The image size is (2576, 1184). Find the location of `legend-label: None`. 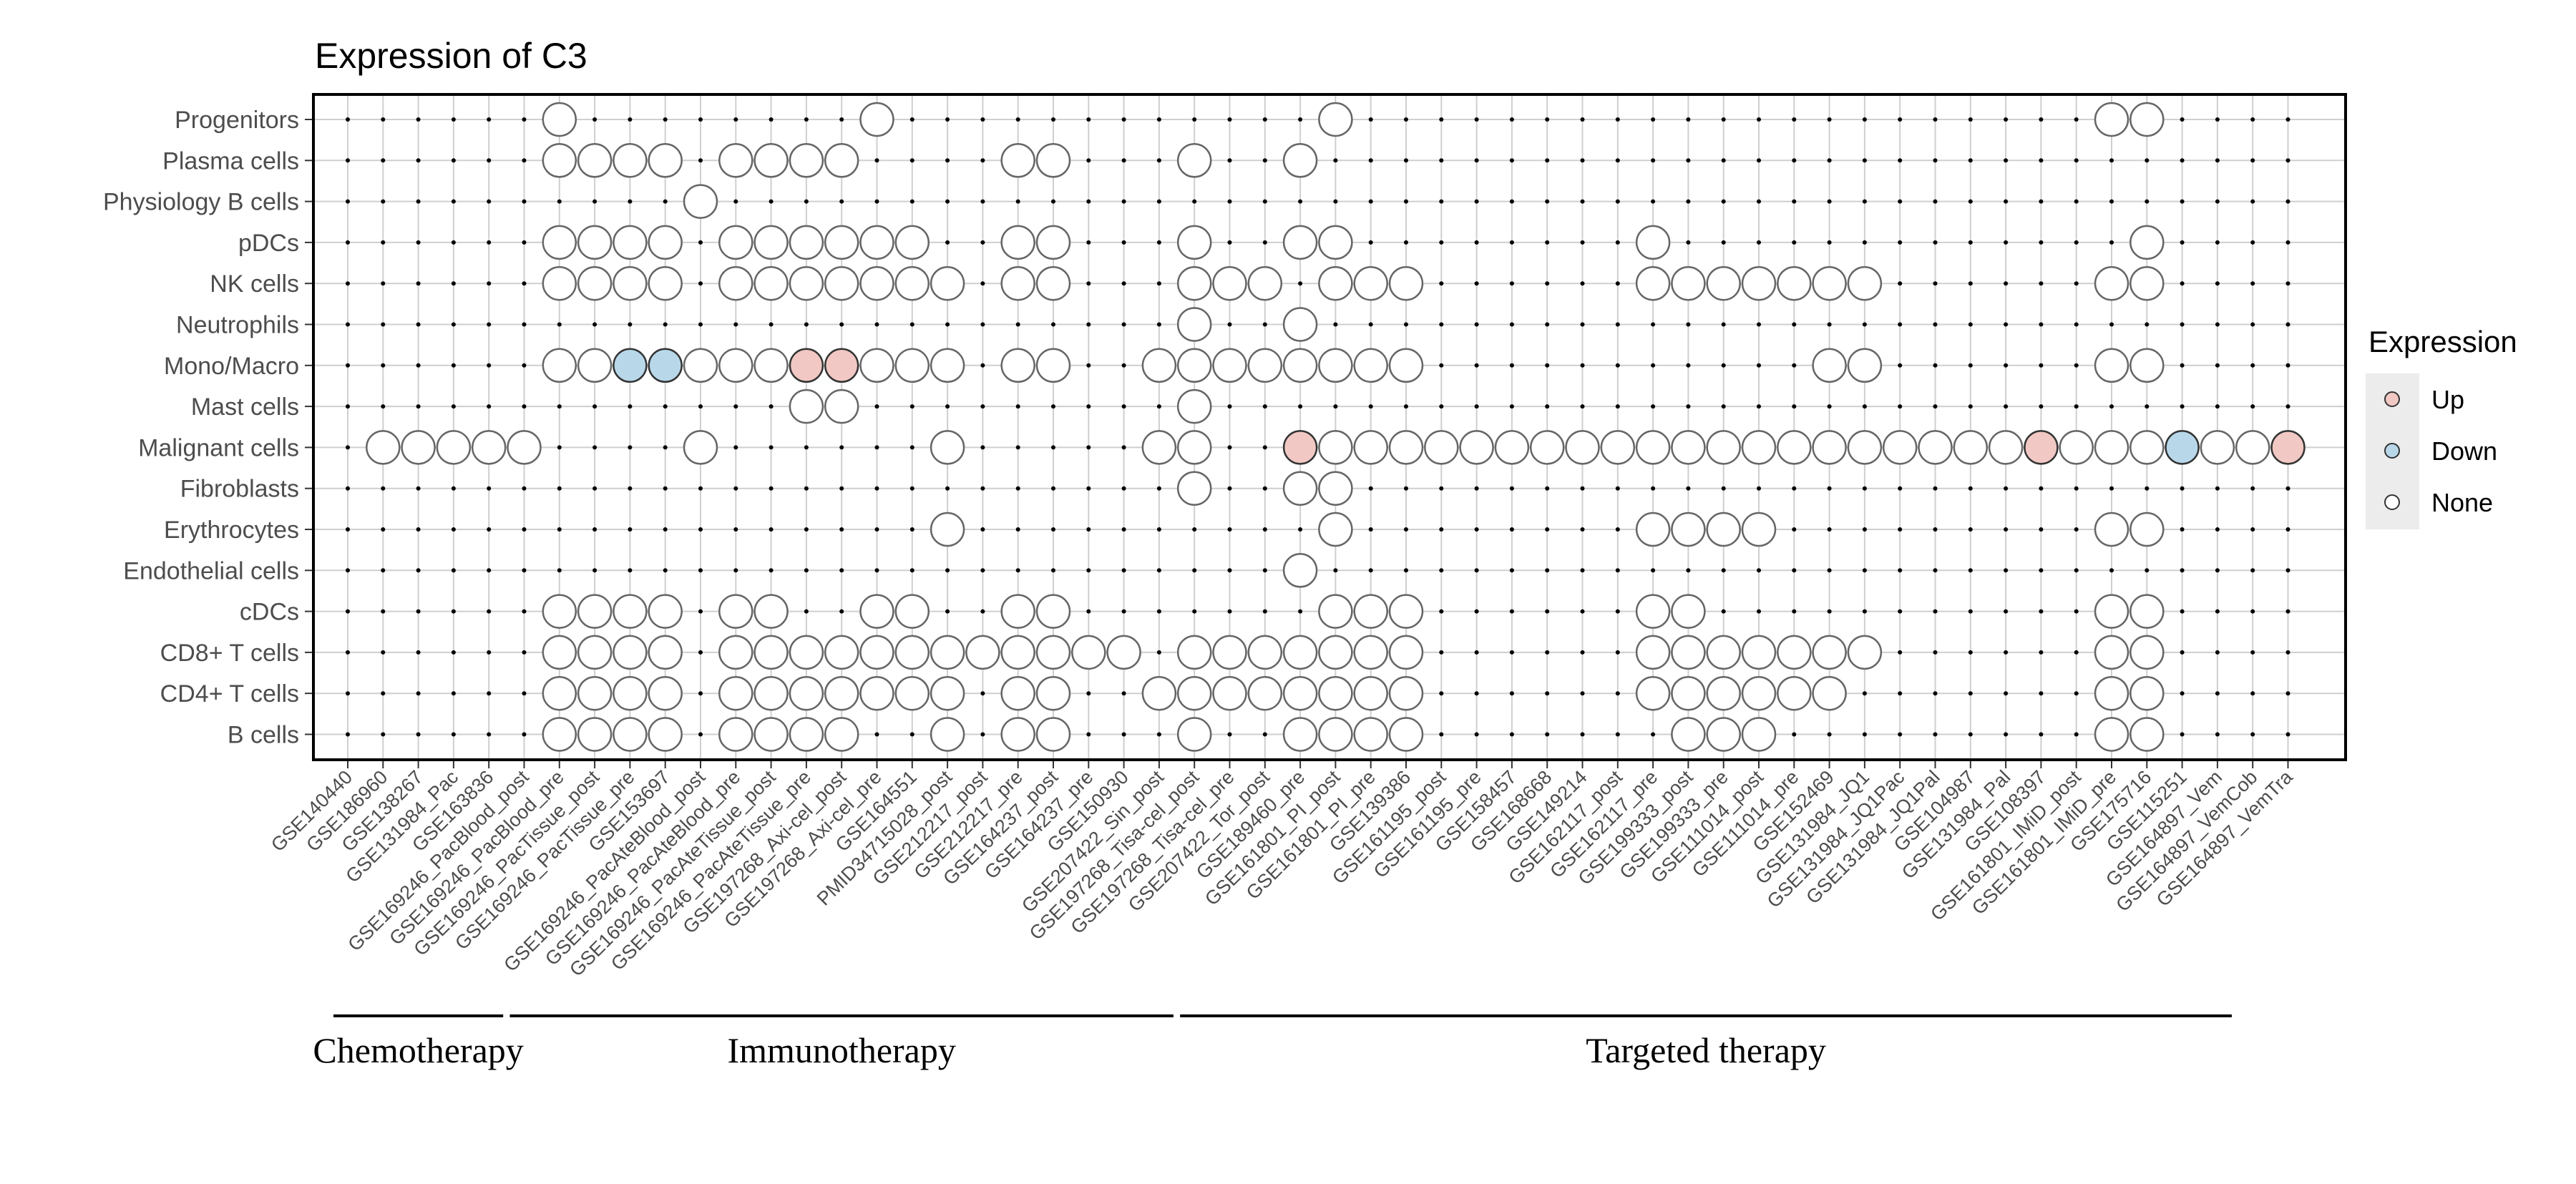

legend-label: None is located at coordinates (2462, 502).